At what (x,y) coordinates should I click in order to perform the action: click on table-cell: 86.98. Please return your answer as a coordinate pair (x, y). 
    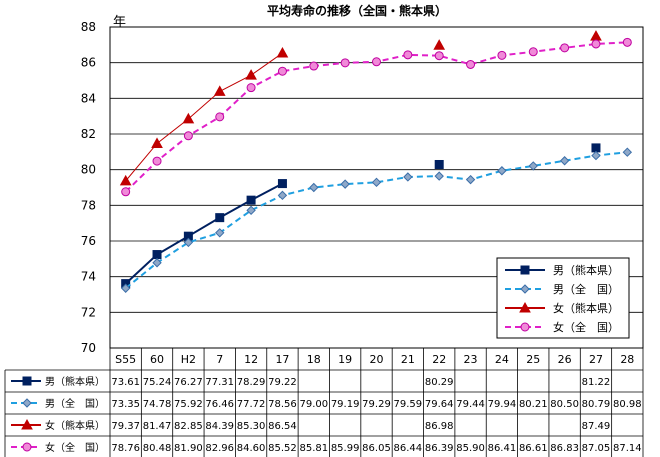
    Looking at the image, I should click on (439, 426).